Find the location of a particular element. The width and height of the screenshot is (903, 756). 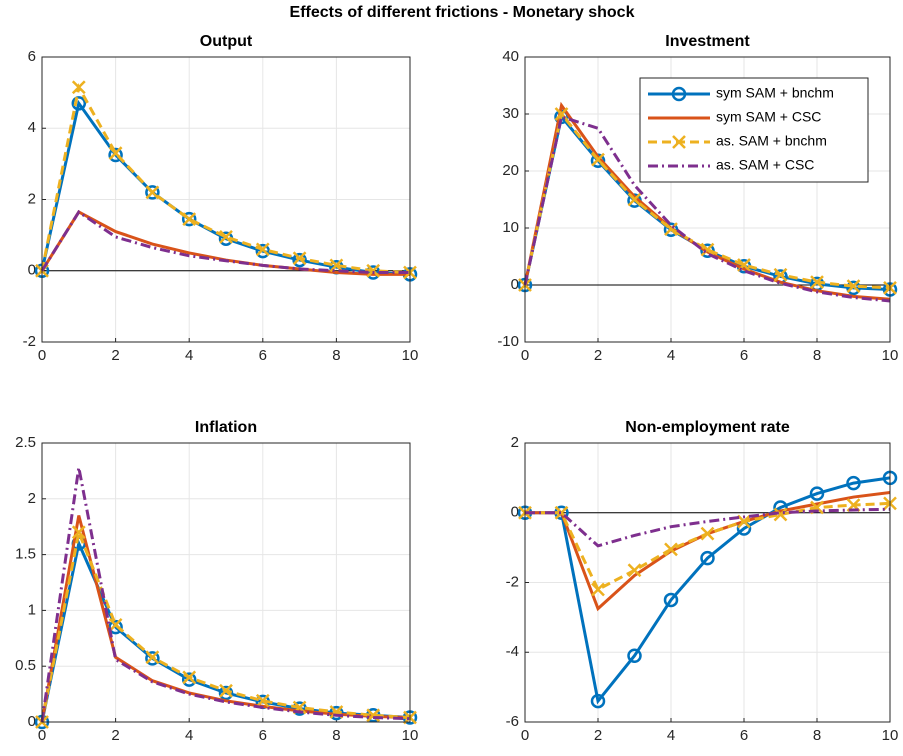

y-tick-label: 1.5 is located at coordinates (25, 554).